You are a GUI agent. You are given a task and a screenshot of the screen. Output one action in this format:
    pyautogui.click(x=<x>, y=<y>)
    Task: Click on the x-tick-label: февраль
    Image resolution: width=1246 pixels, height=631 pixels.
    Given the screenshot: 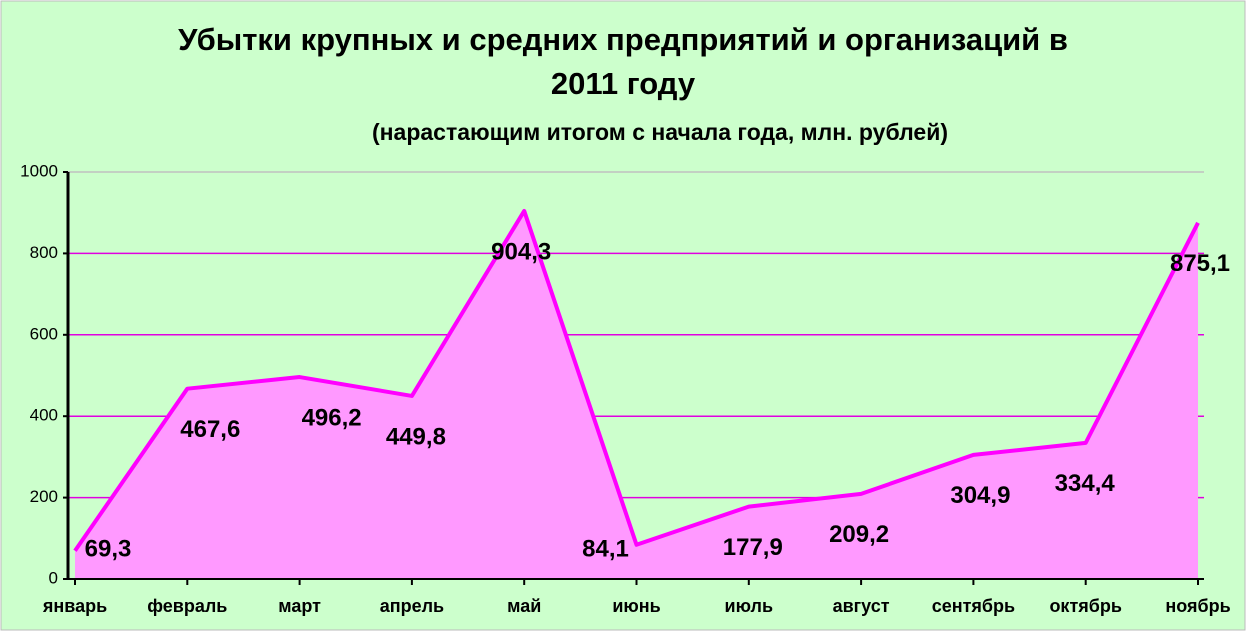 What is the action you would take?
    pyautogui.click(x=187, y=606)
    